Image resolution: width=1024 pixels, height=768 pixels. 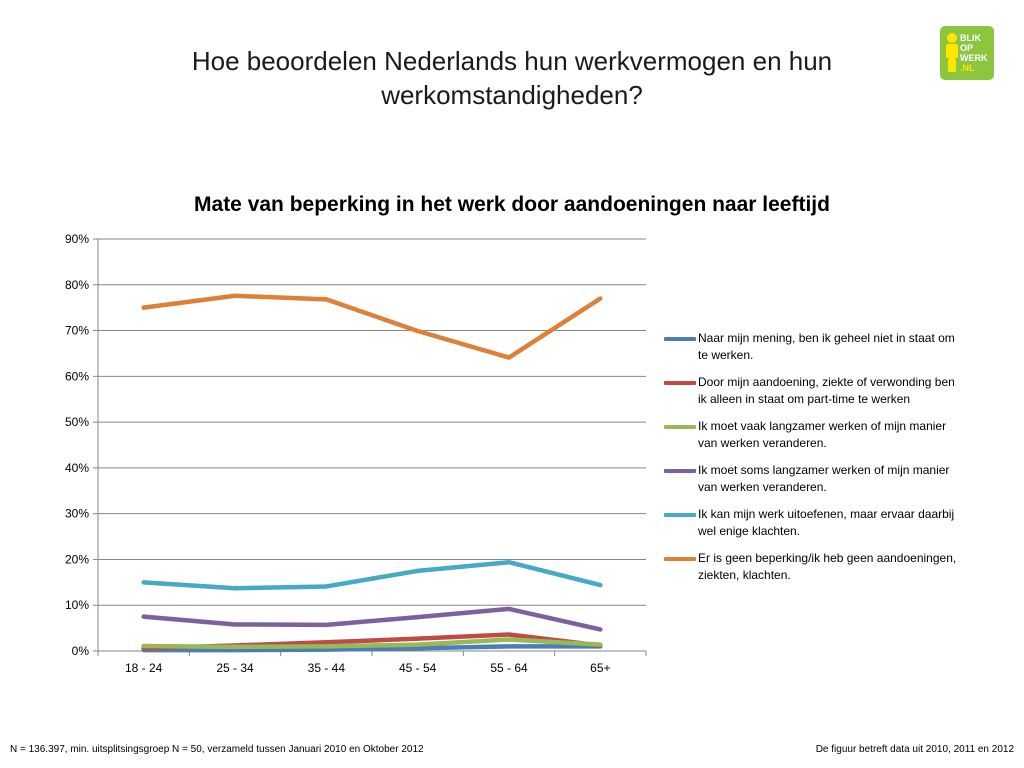 What do you see at coordinates (327, 668) in the screenshot?
I see `x-tick-label: 35 - 44` at bounding box center [327, 668].